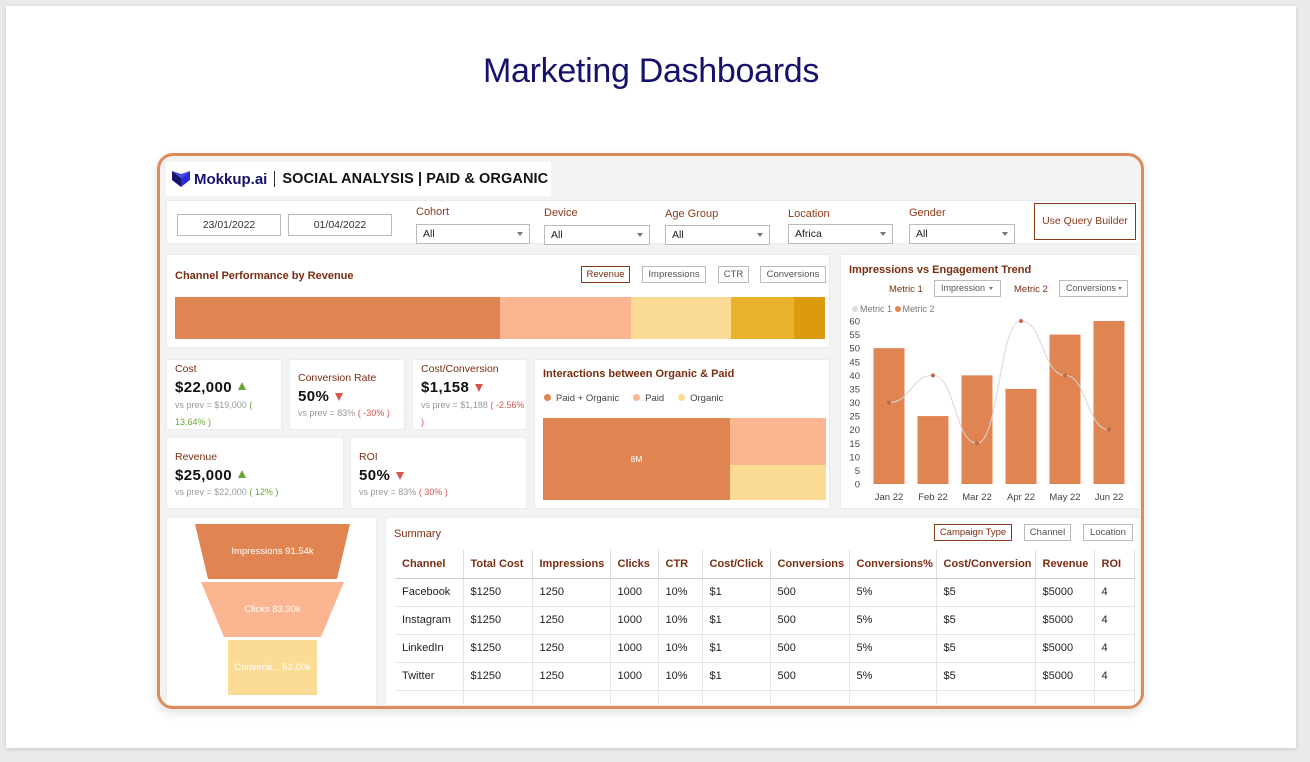  I want to click on column-header: ROI, so click(1114, 564).